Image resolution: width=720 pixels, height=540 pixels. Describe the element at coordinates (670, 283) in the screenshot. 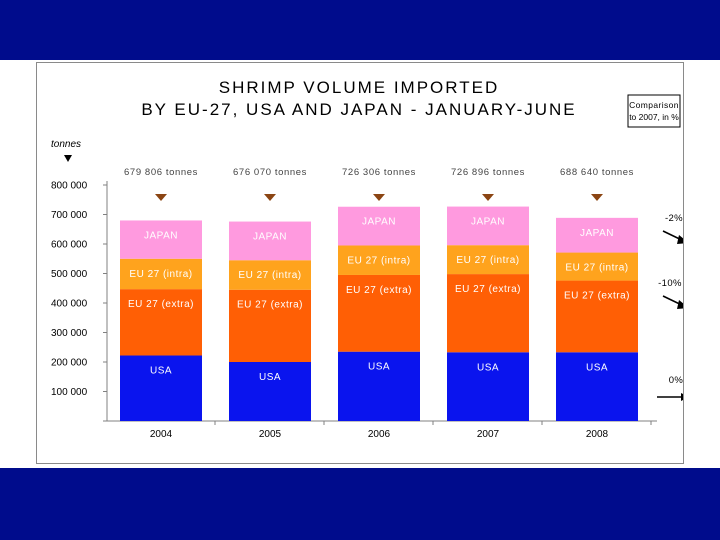

I see `comparison-label: -10%` at that location.